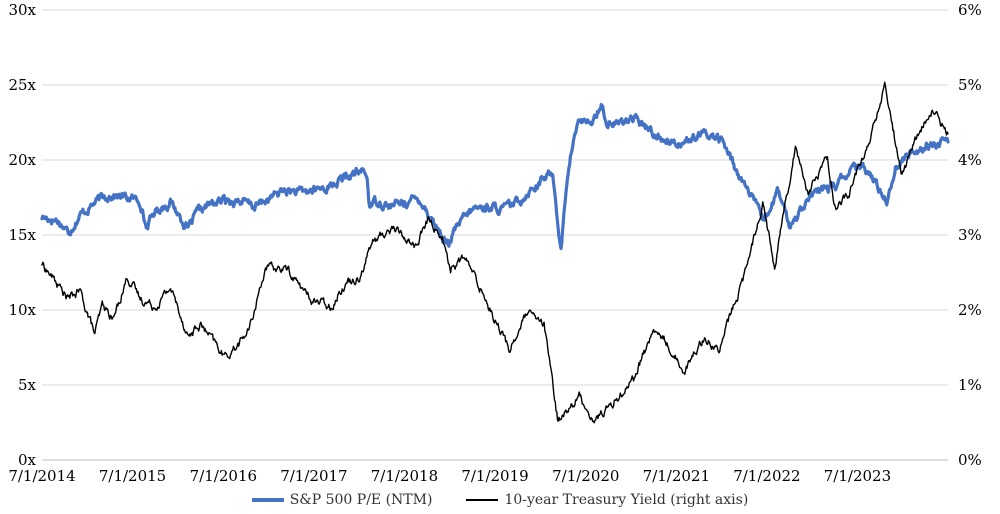 The image size is (1000, 514). I want to click on right-axis-tick-label: 3%, so click(970, 235).